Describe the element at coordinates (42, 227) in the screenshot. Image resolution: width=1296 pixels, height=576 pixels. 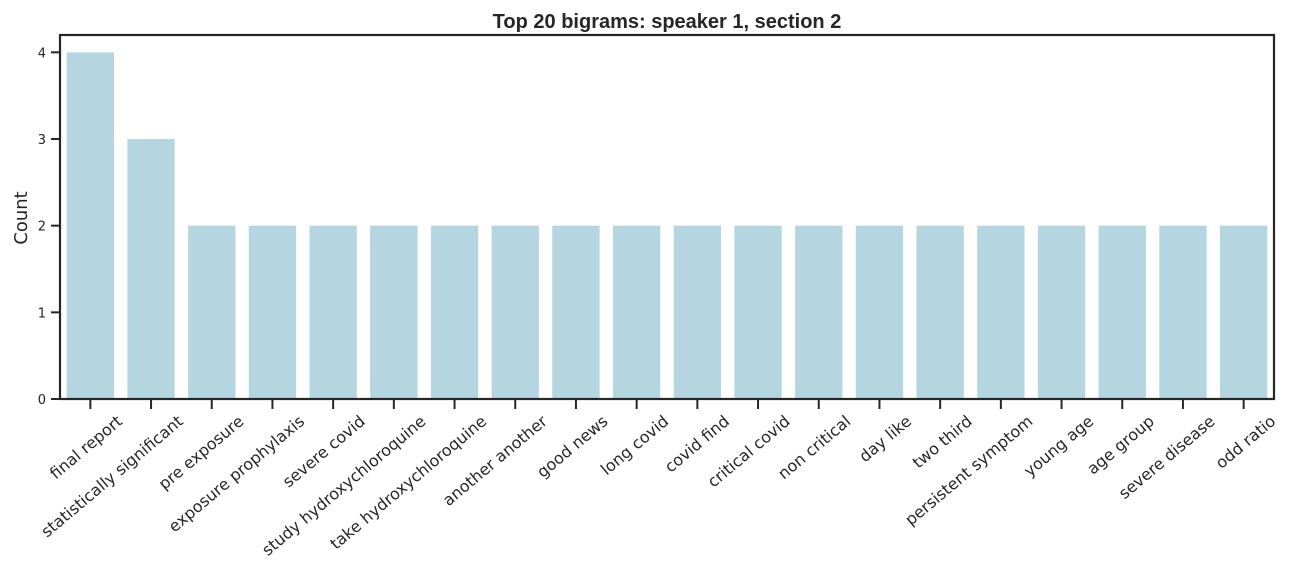
I see `y-tick-label: 2` at that location.